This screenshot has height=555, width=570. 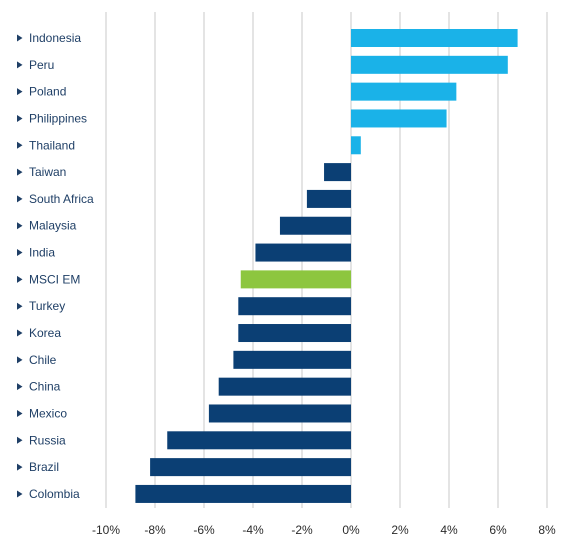 I want to click on x-tick-label: 6%, so click(x=498, y=530).